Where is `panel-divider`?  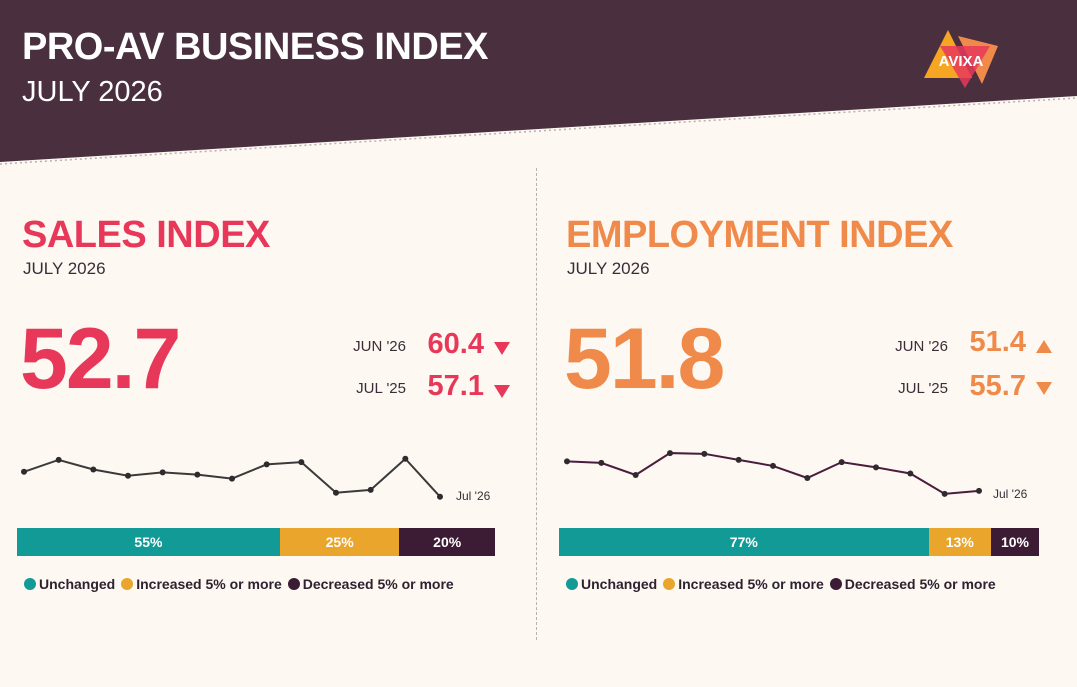 panel-divider is located at coordinates (536, 404).